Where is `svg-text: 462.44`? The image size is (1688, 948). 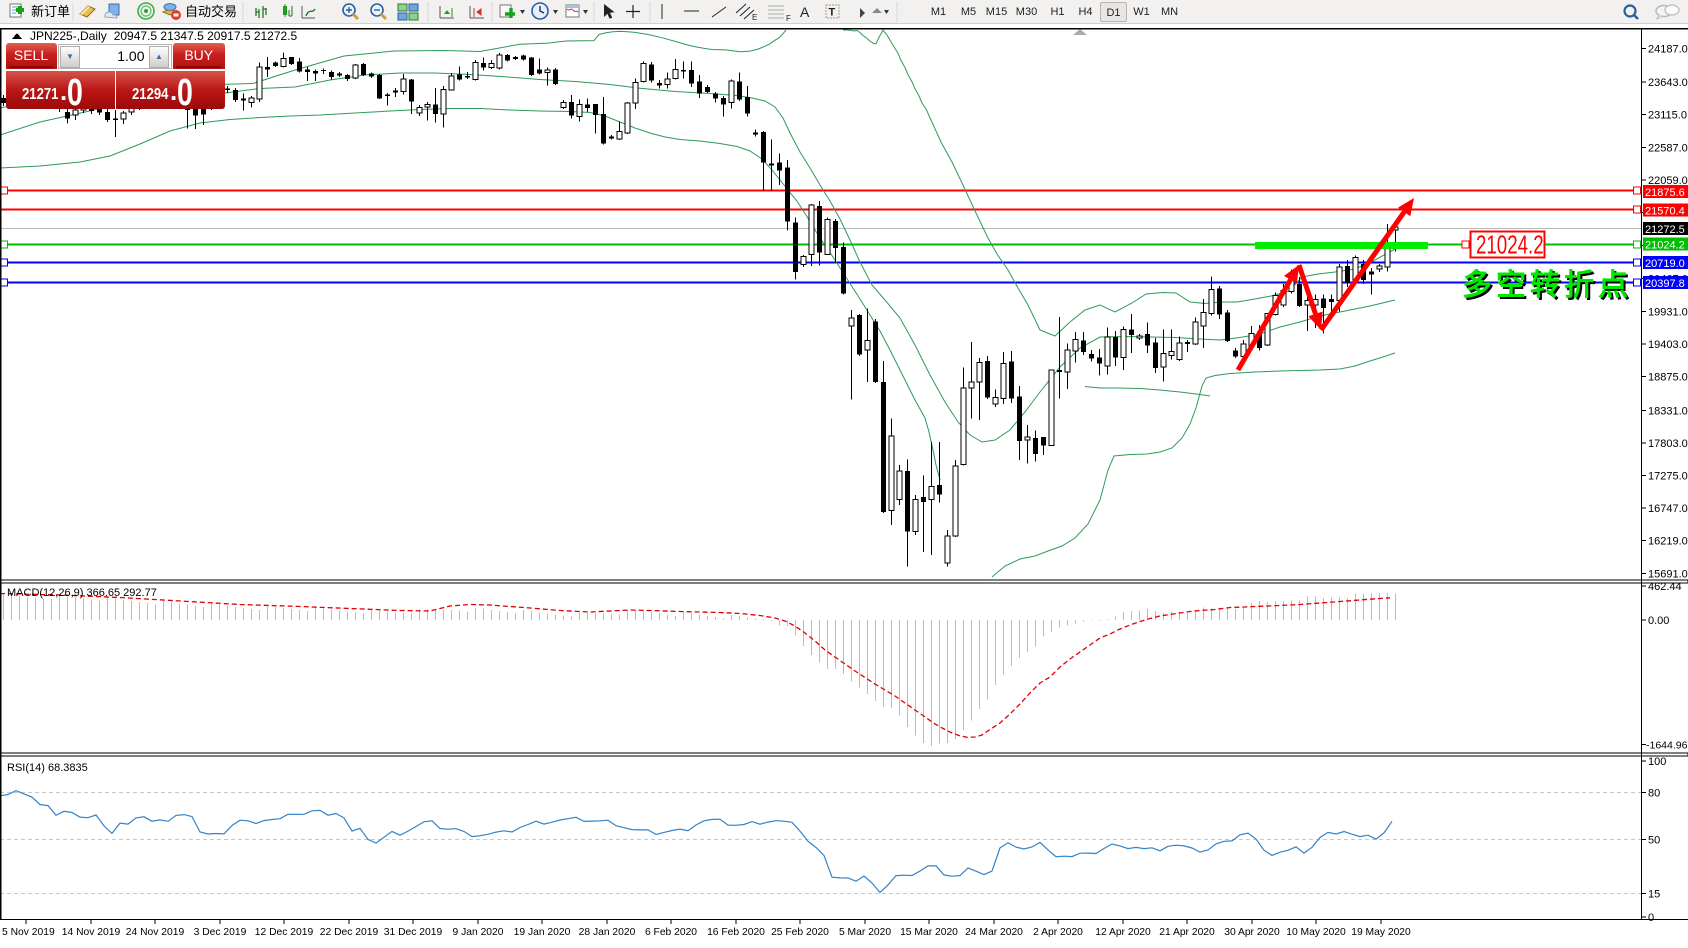
svg-text: 462.44 is located at coordinates (1665, 587).